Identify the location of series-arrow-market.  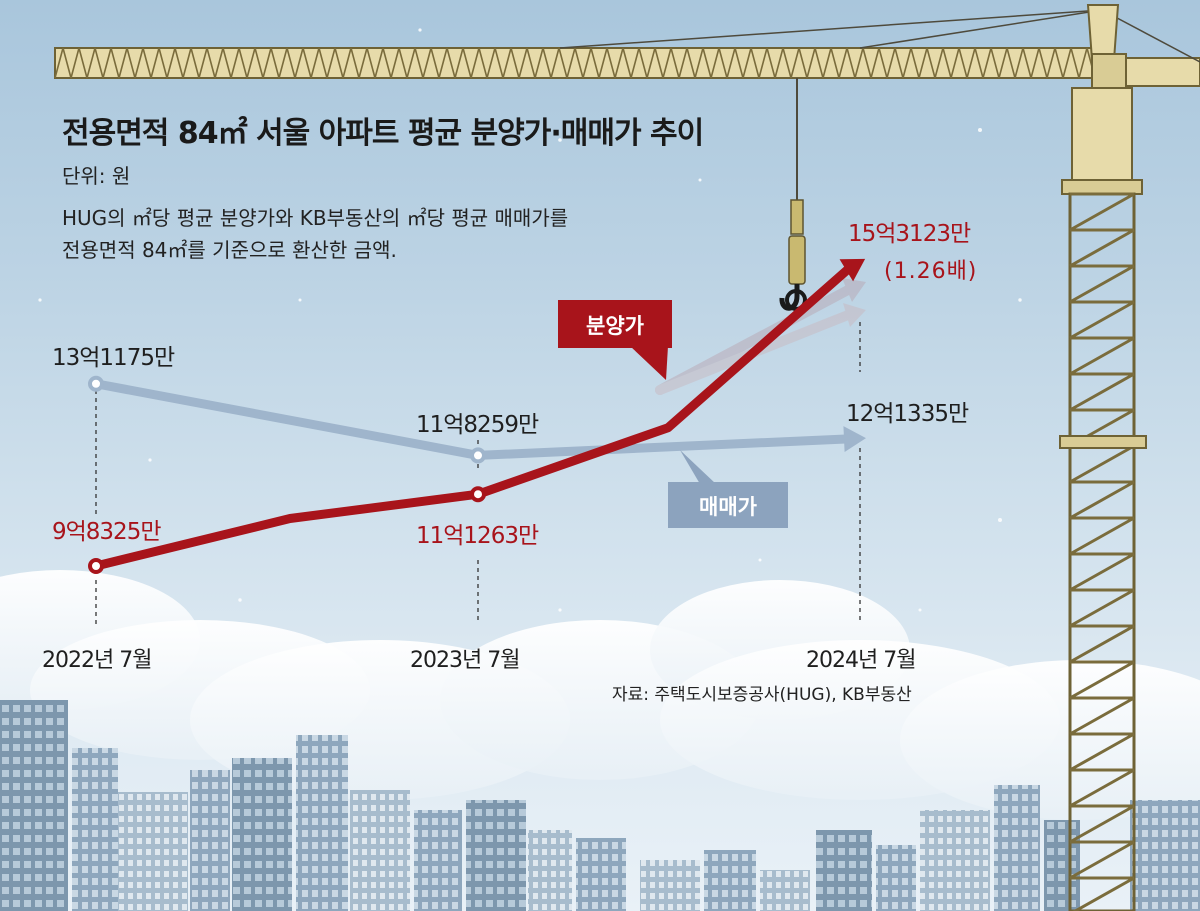
(854, 439).